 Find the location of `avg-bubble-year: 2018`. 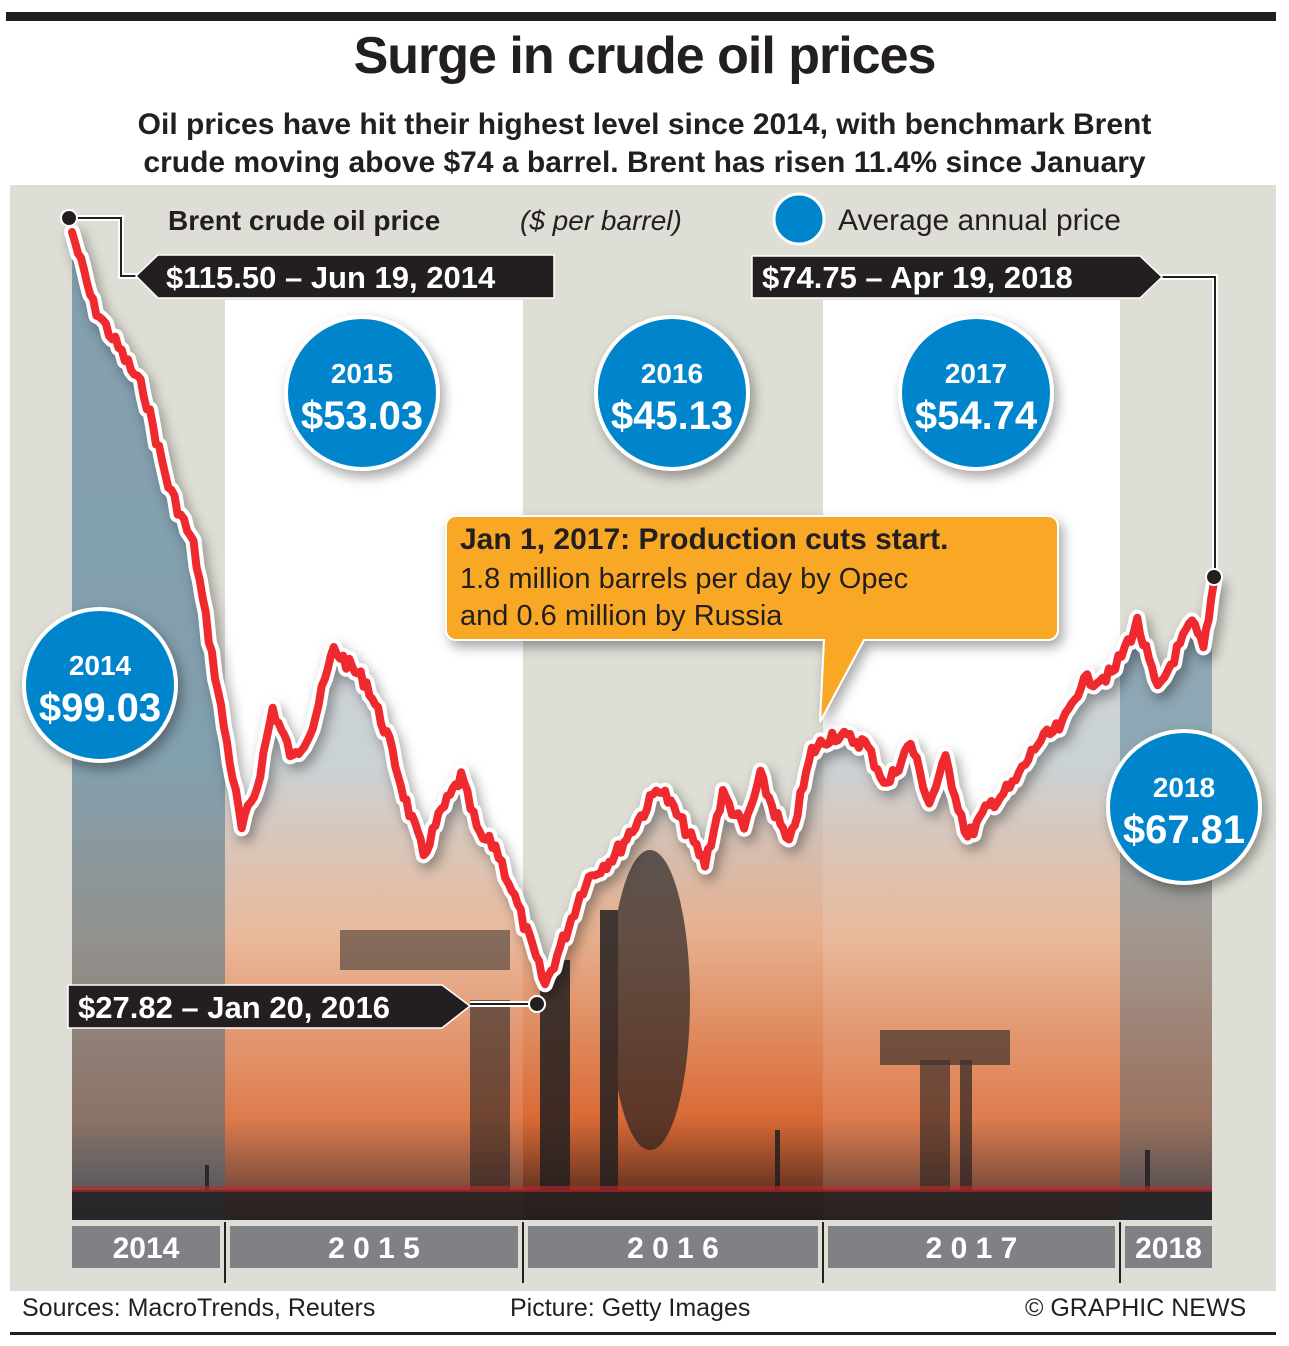

avg-bubble-year: 2018 is located at coordinates (1184, 787).